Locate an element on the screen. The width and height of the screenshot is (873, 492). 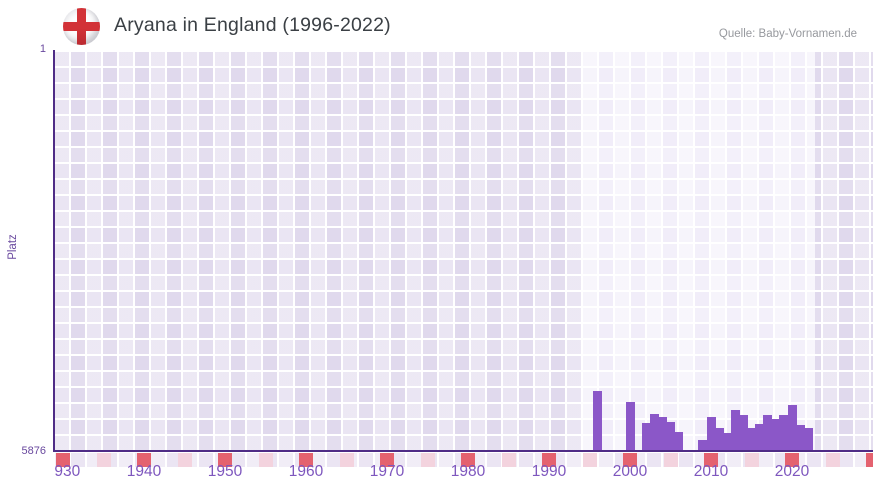
bar-2004 is located at coordinates (662, 433).